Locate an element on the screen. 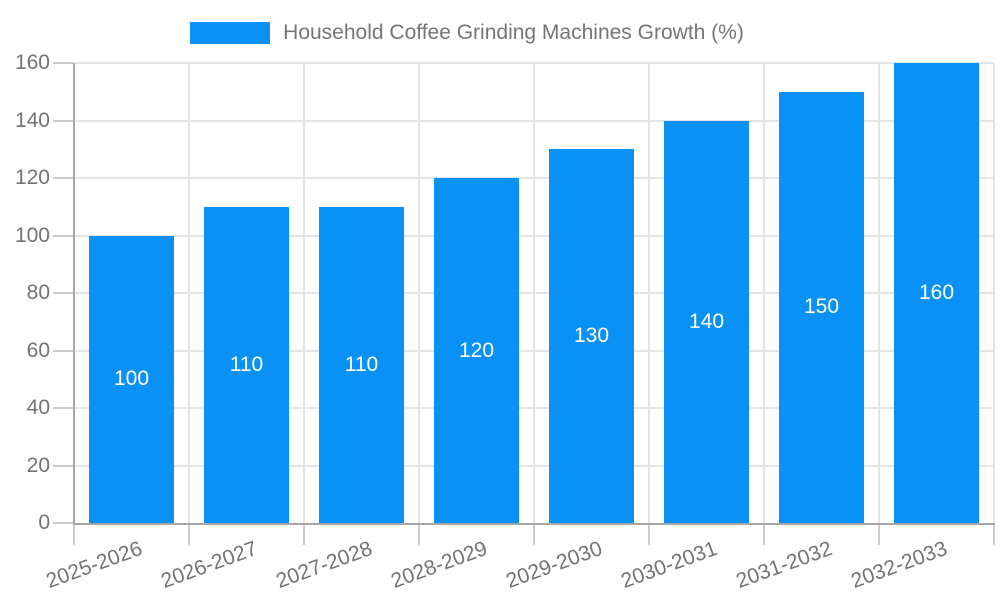 This screenshot has width=1000, height=600. bar-value-label: 120 is located at coordinates (476, 350).